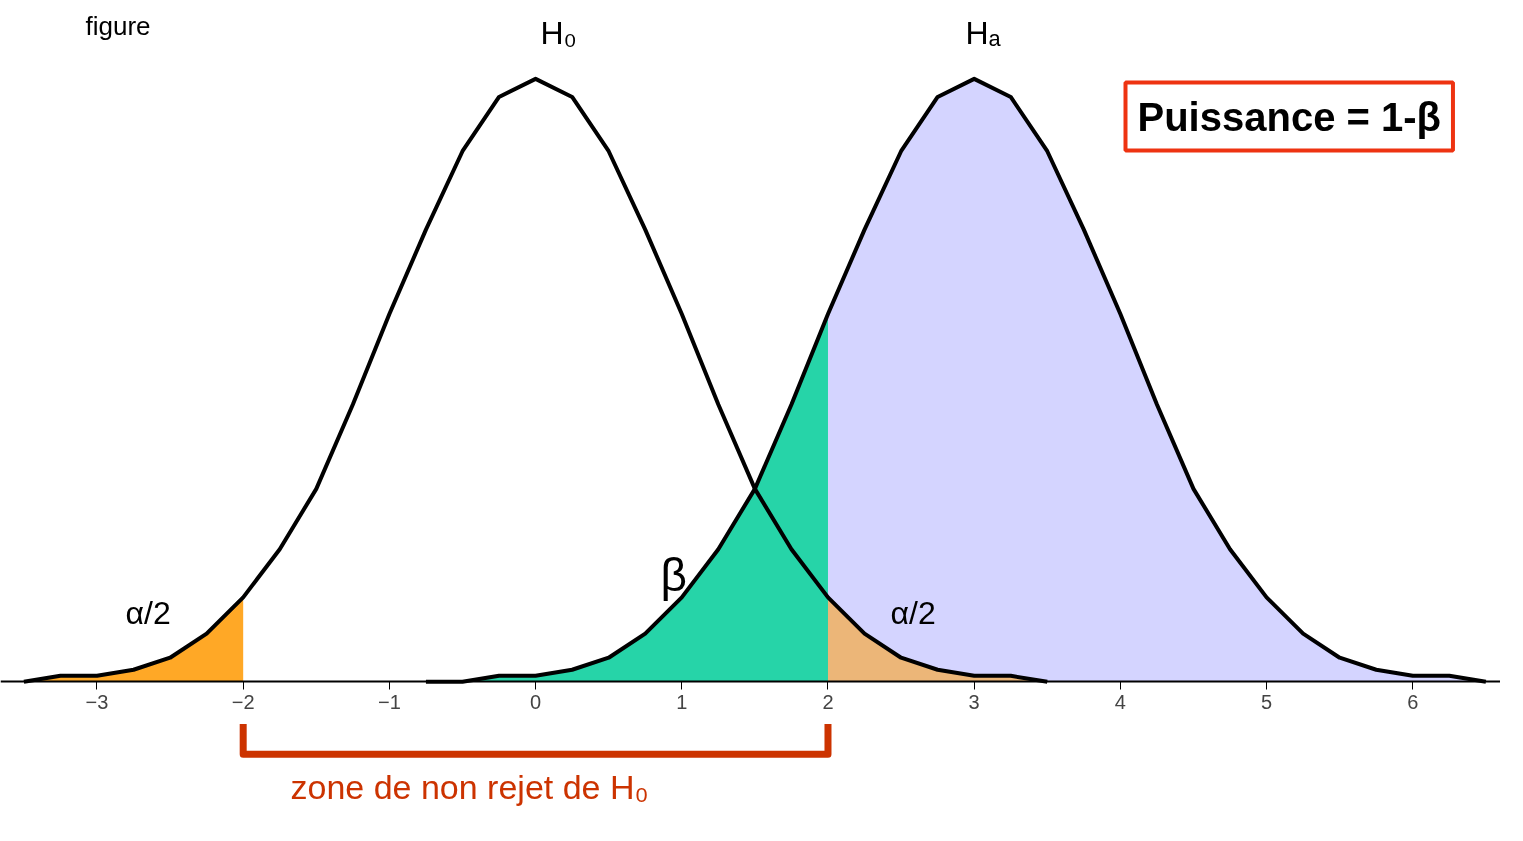 This screenshot has width=1523, height=841. Describe the element at coordinates (1120, 701) in the screenshot. I see `x-tick-label: 4` at that location.